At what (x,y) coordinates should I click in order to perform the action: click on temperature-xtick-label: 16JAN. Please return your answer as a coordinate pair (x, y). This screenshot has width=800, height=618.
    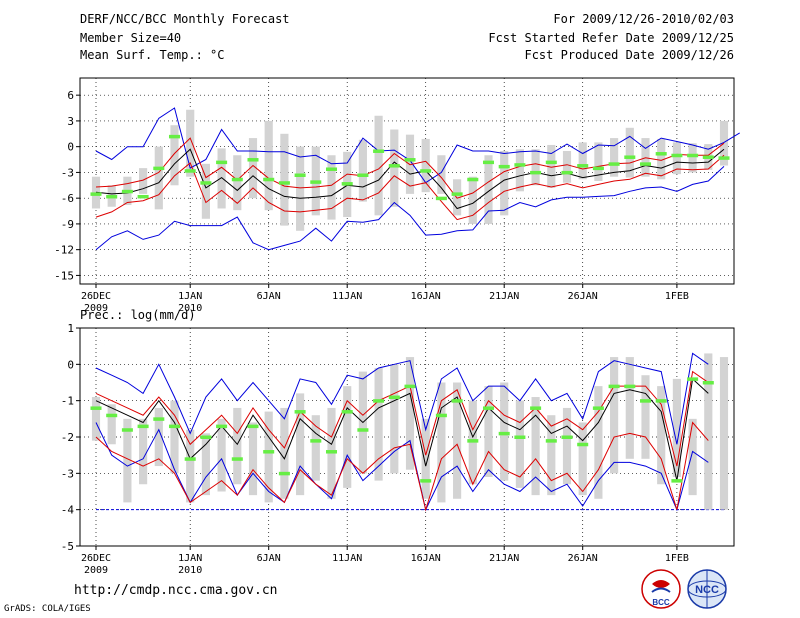
    Looking at the image, I should click on (426, 296).